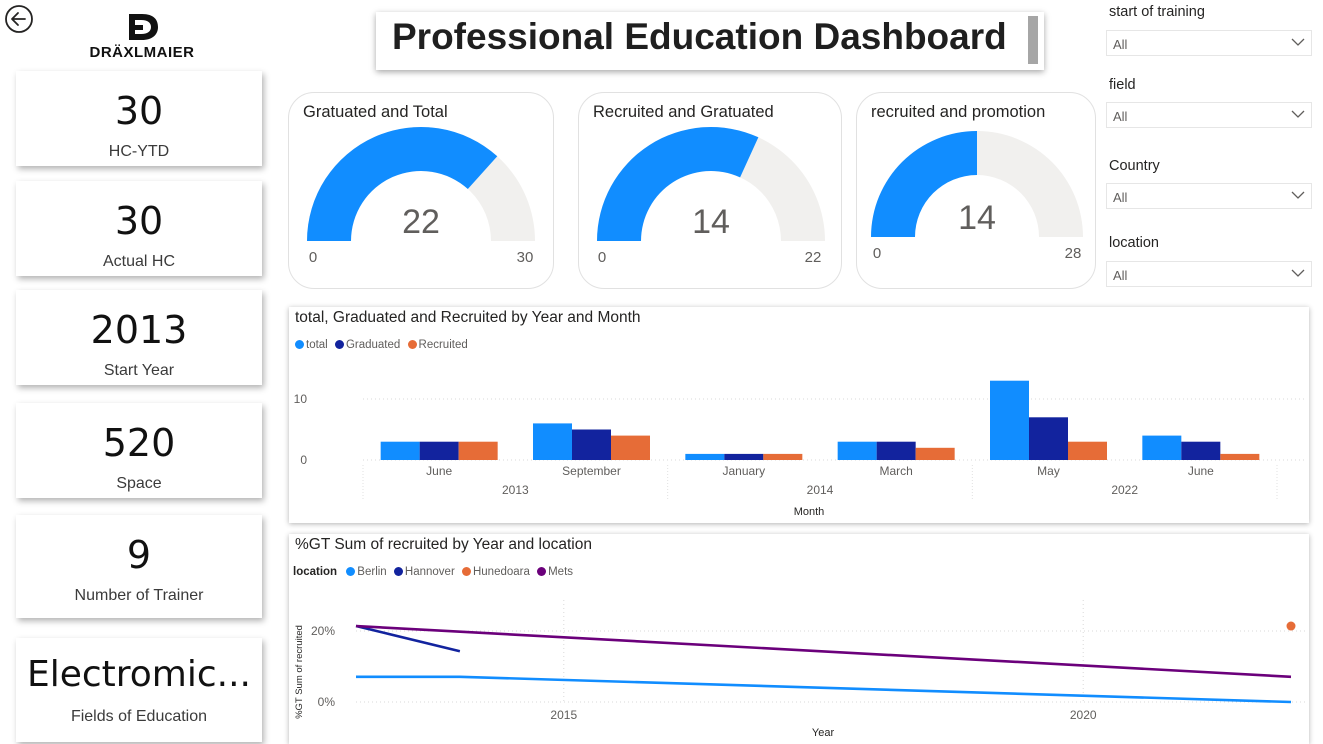  Describe the element at coordinates (299, 672) in the screenshot. I see `y-axis-title: %GT Sum of recruited` at that location.